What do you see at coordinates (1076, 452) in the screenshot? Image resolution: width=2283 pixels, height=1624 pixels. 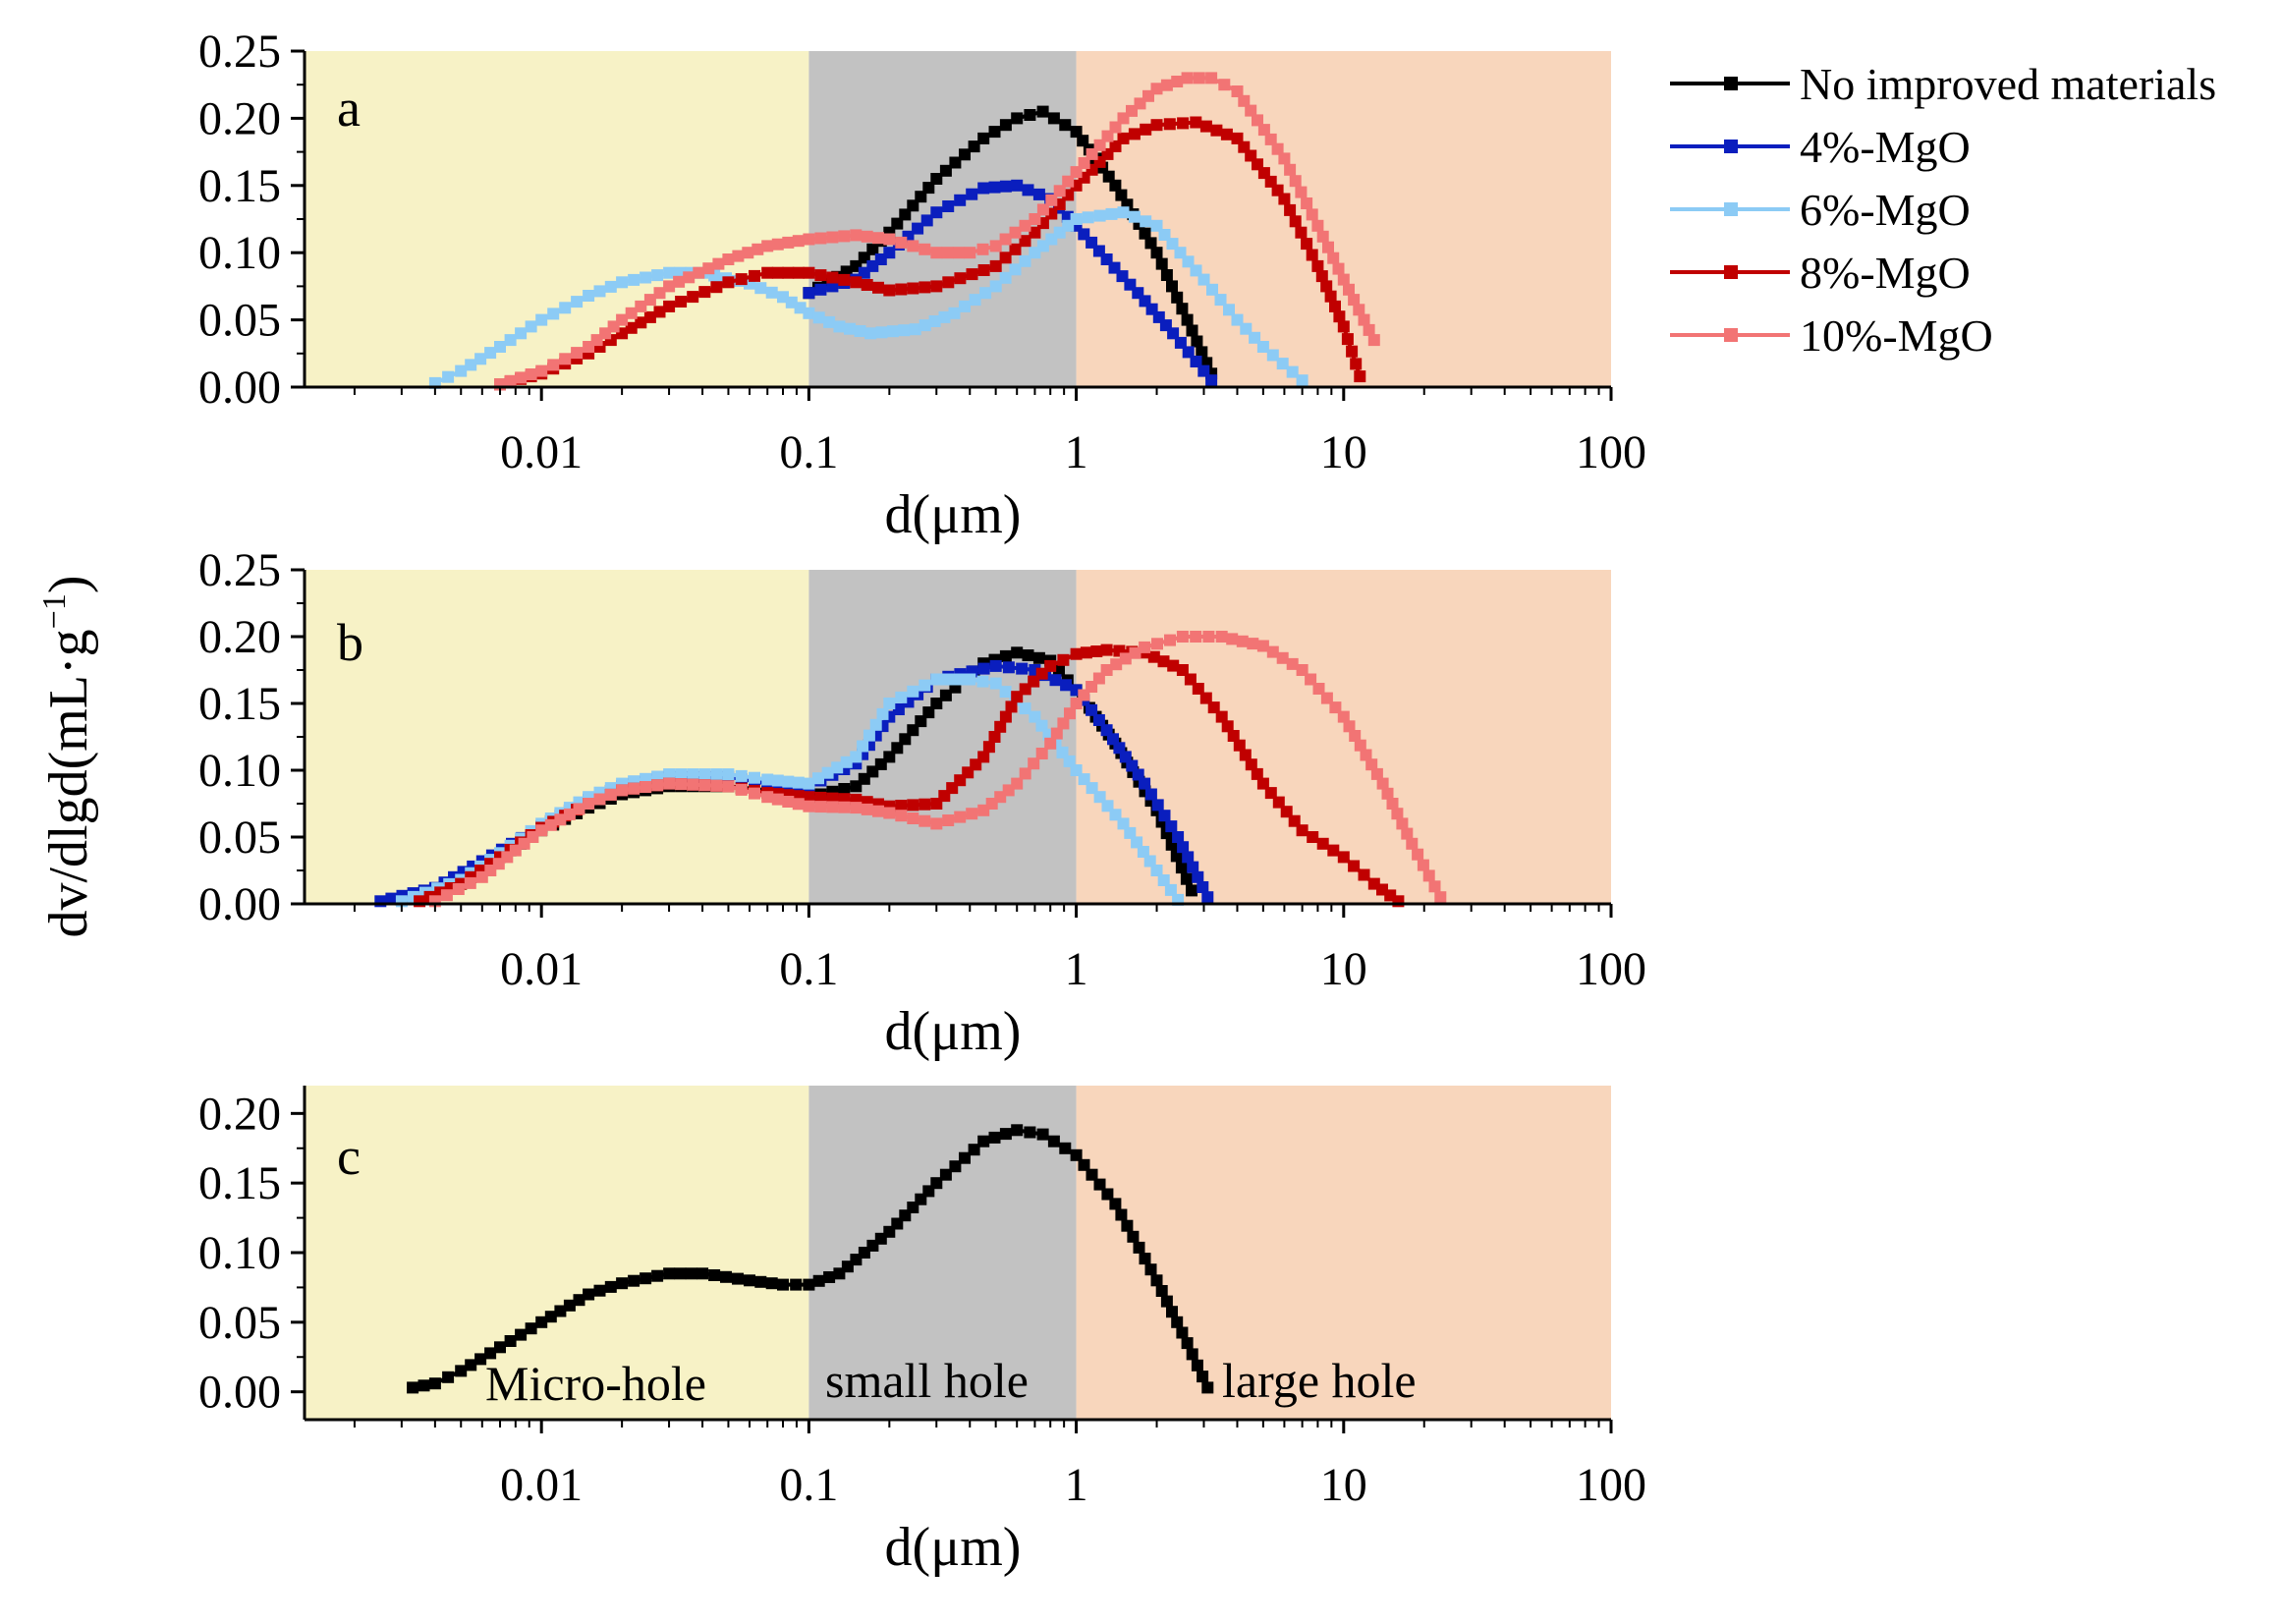 I see `x-tick-label: 1` at bounding box center [1076, 452].